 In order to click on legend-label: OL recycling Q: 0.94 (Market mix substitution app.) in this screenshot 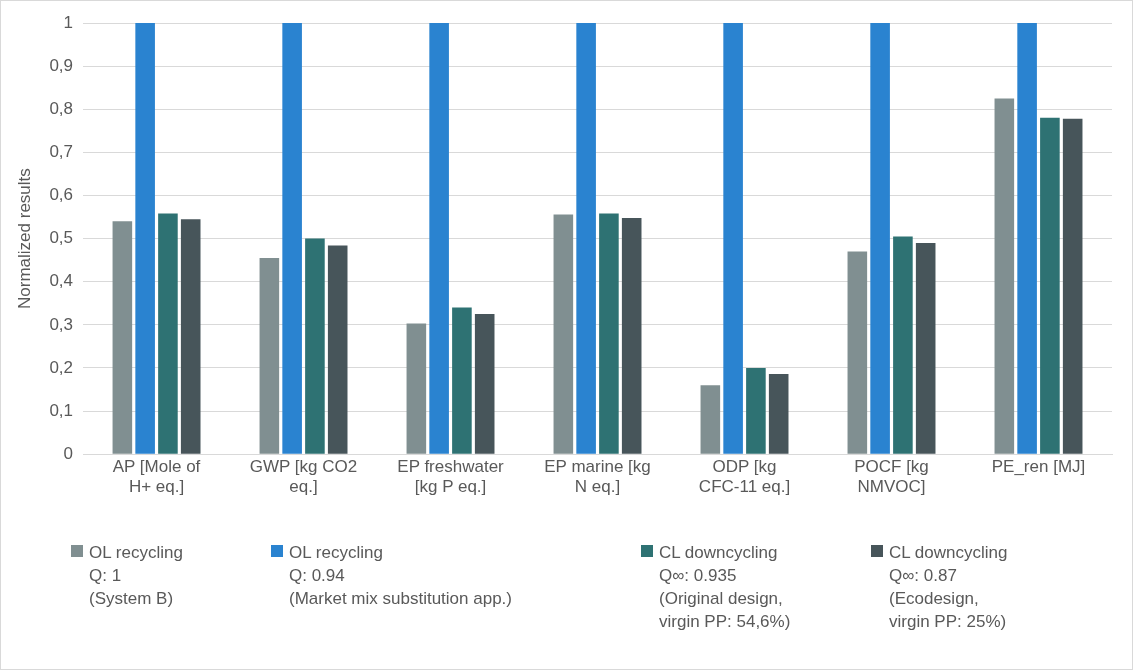, I will do `click(400, 576)`.